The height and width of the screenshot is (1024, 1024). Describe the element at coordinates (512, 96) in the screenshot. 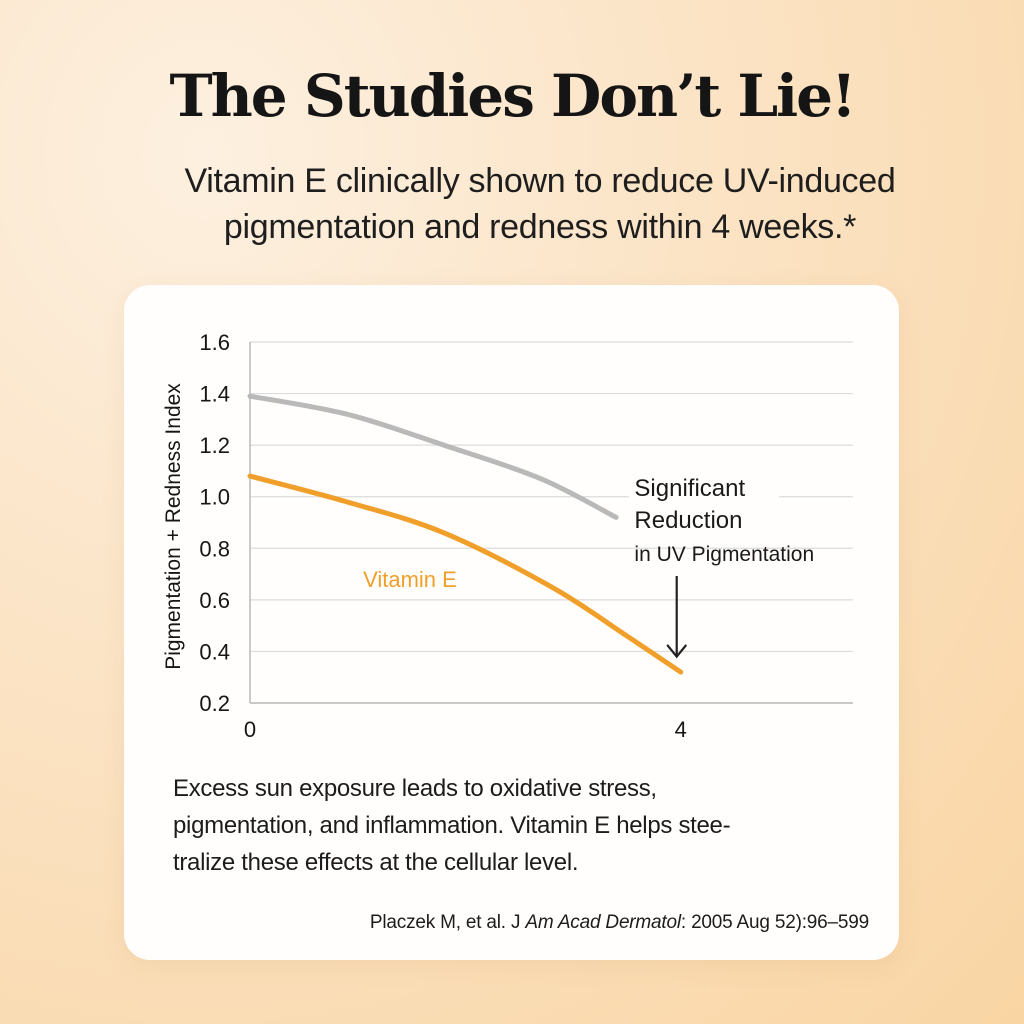

I see `headline: The Studies Don’t Lie!` at that location.